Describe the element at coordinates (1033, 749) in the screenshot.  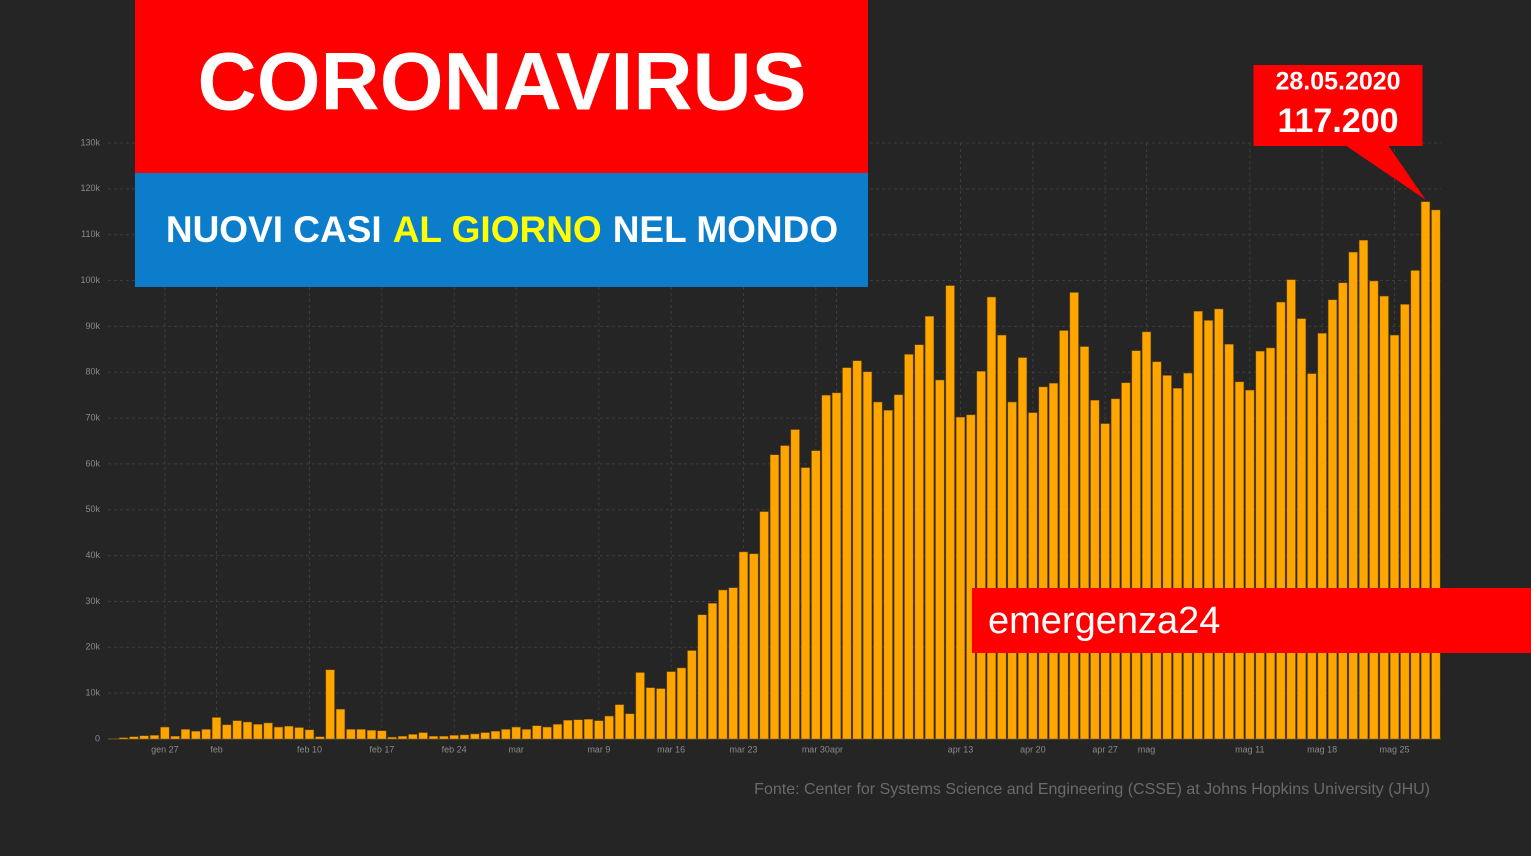
I see `x-tick-label: apr 20` at that location.